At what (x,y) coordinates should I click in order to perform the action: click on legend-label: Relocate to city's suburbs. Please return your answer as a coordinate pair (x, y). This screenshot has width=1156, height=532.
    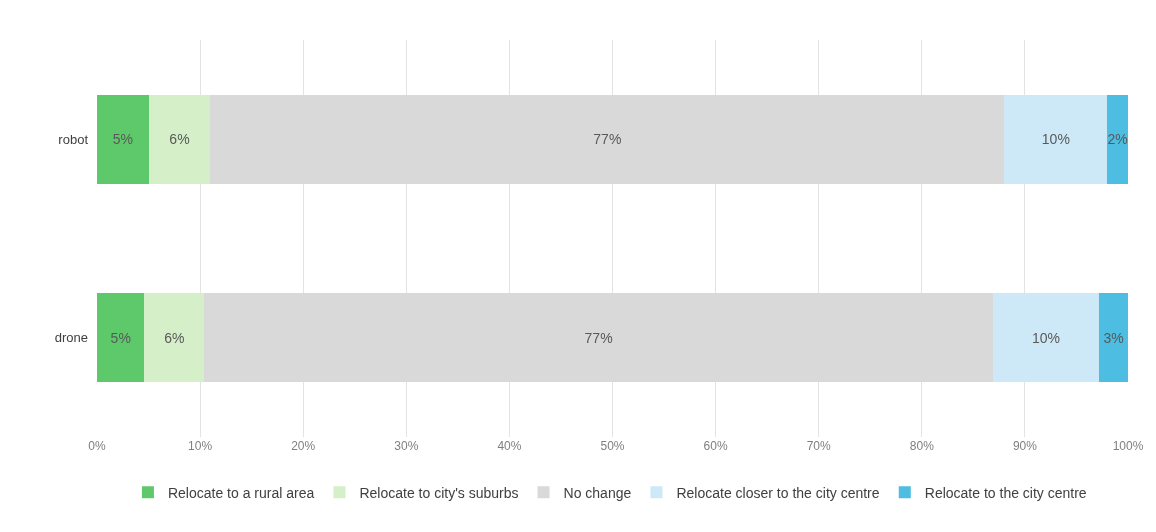
    Looking at the image, I should click on (439, 492).